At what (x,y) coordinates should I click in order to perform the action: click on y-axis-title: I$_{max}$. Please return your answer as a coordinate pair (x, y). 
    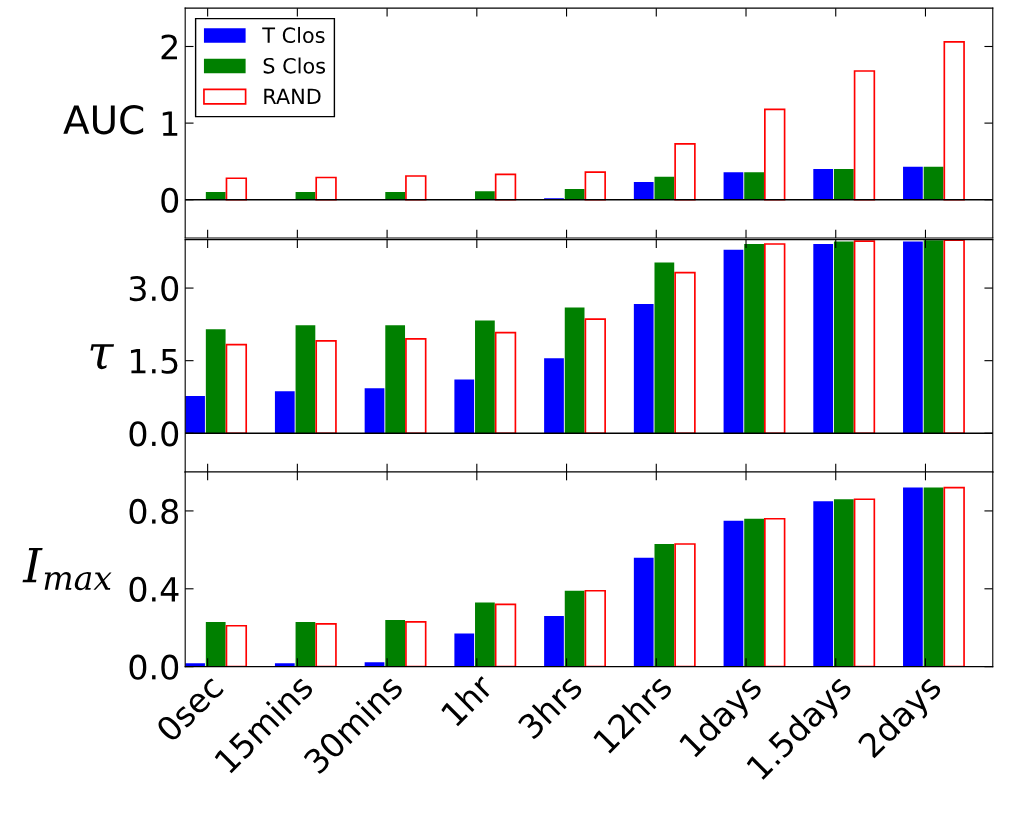
    Looking at the image, I should click on (67, 569).